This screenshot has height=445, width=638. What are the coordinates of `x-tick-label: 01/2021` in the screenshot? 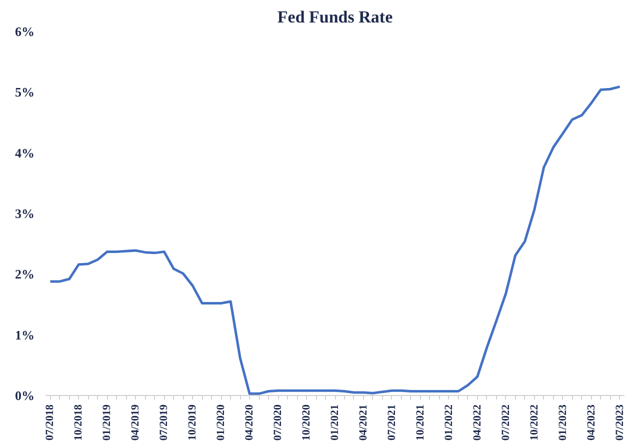 It's located at (335, 422).